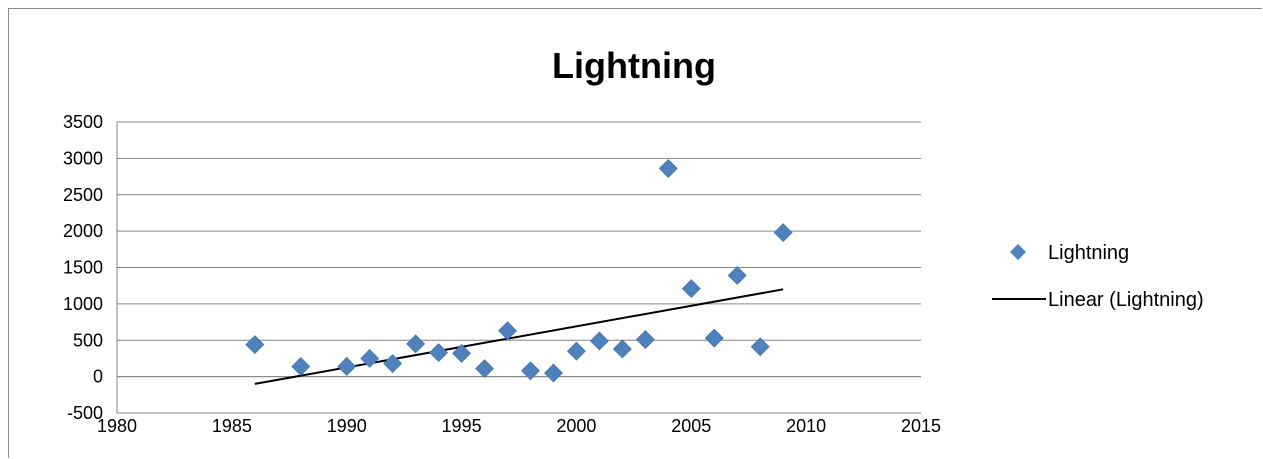  I want to click on x-axis-tick-labels: 1980 1985 1990 1995 2000 2005 2010 2015, so click(519, 426).